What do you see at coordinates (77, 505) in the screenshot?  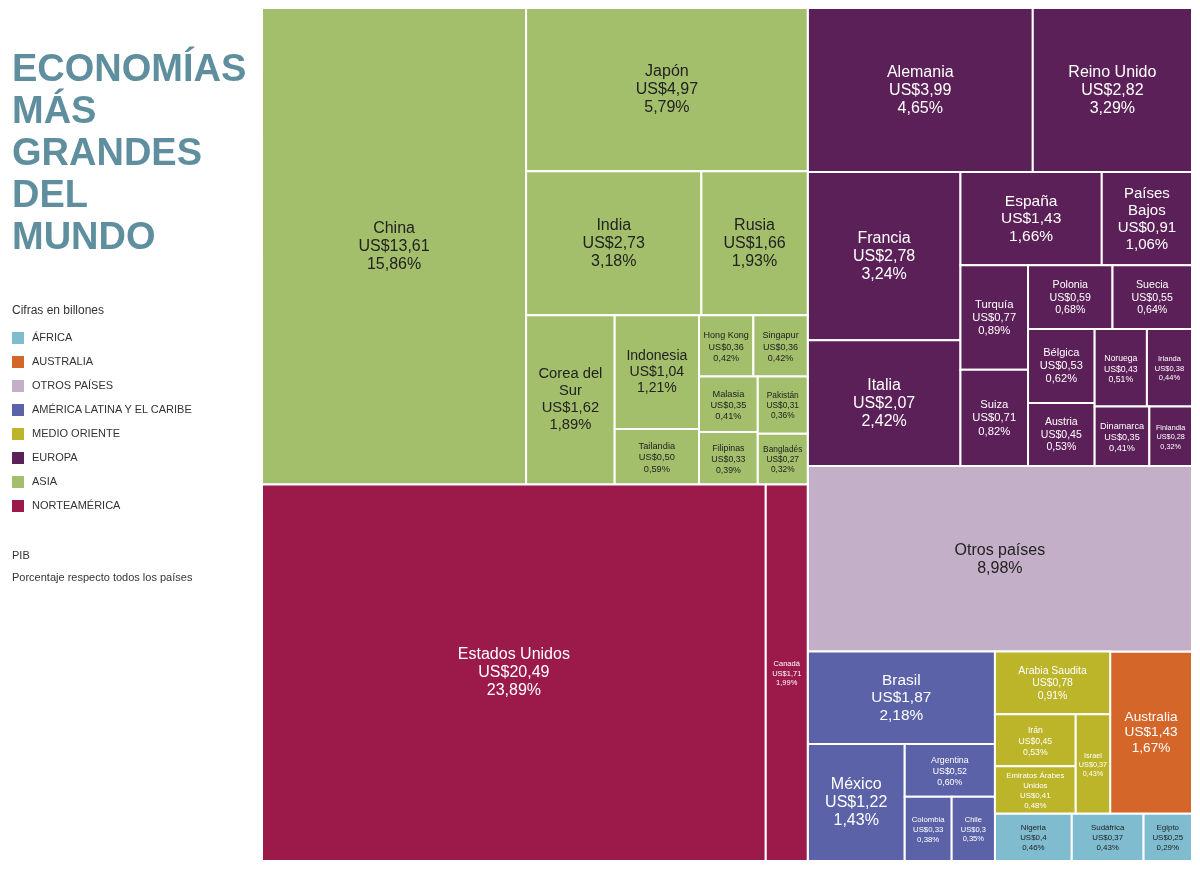 I see `legend-label: NORTEAMÉRICA` at bounding box center [77, 505].